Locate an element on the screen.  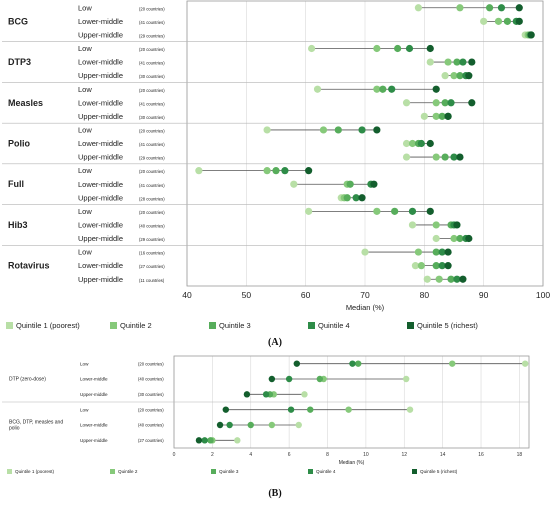
group-label: DTP3 is located at coordinates (19, 62).